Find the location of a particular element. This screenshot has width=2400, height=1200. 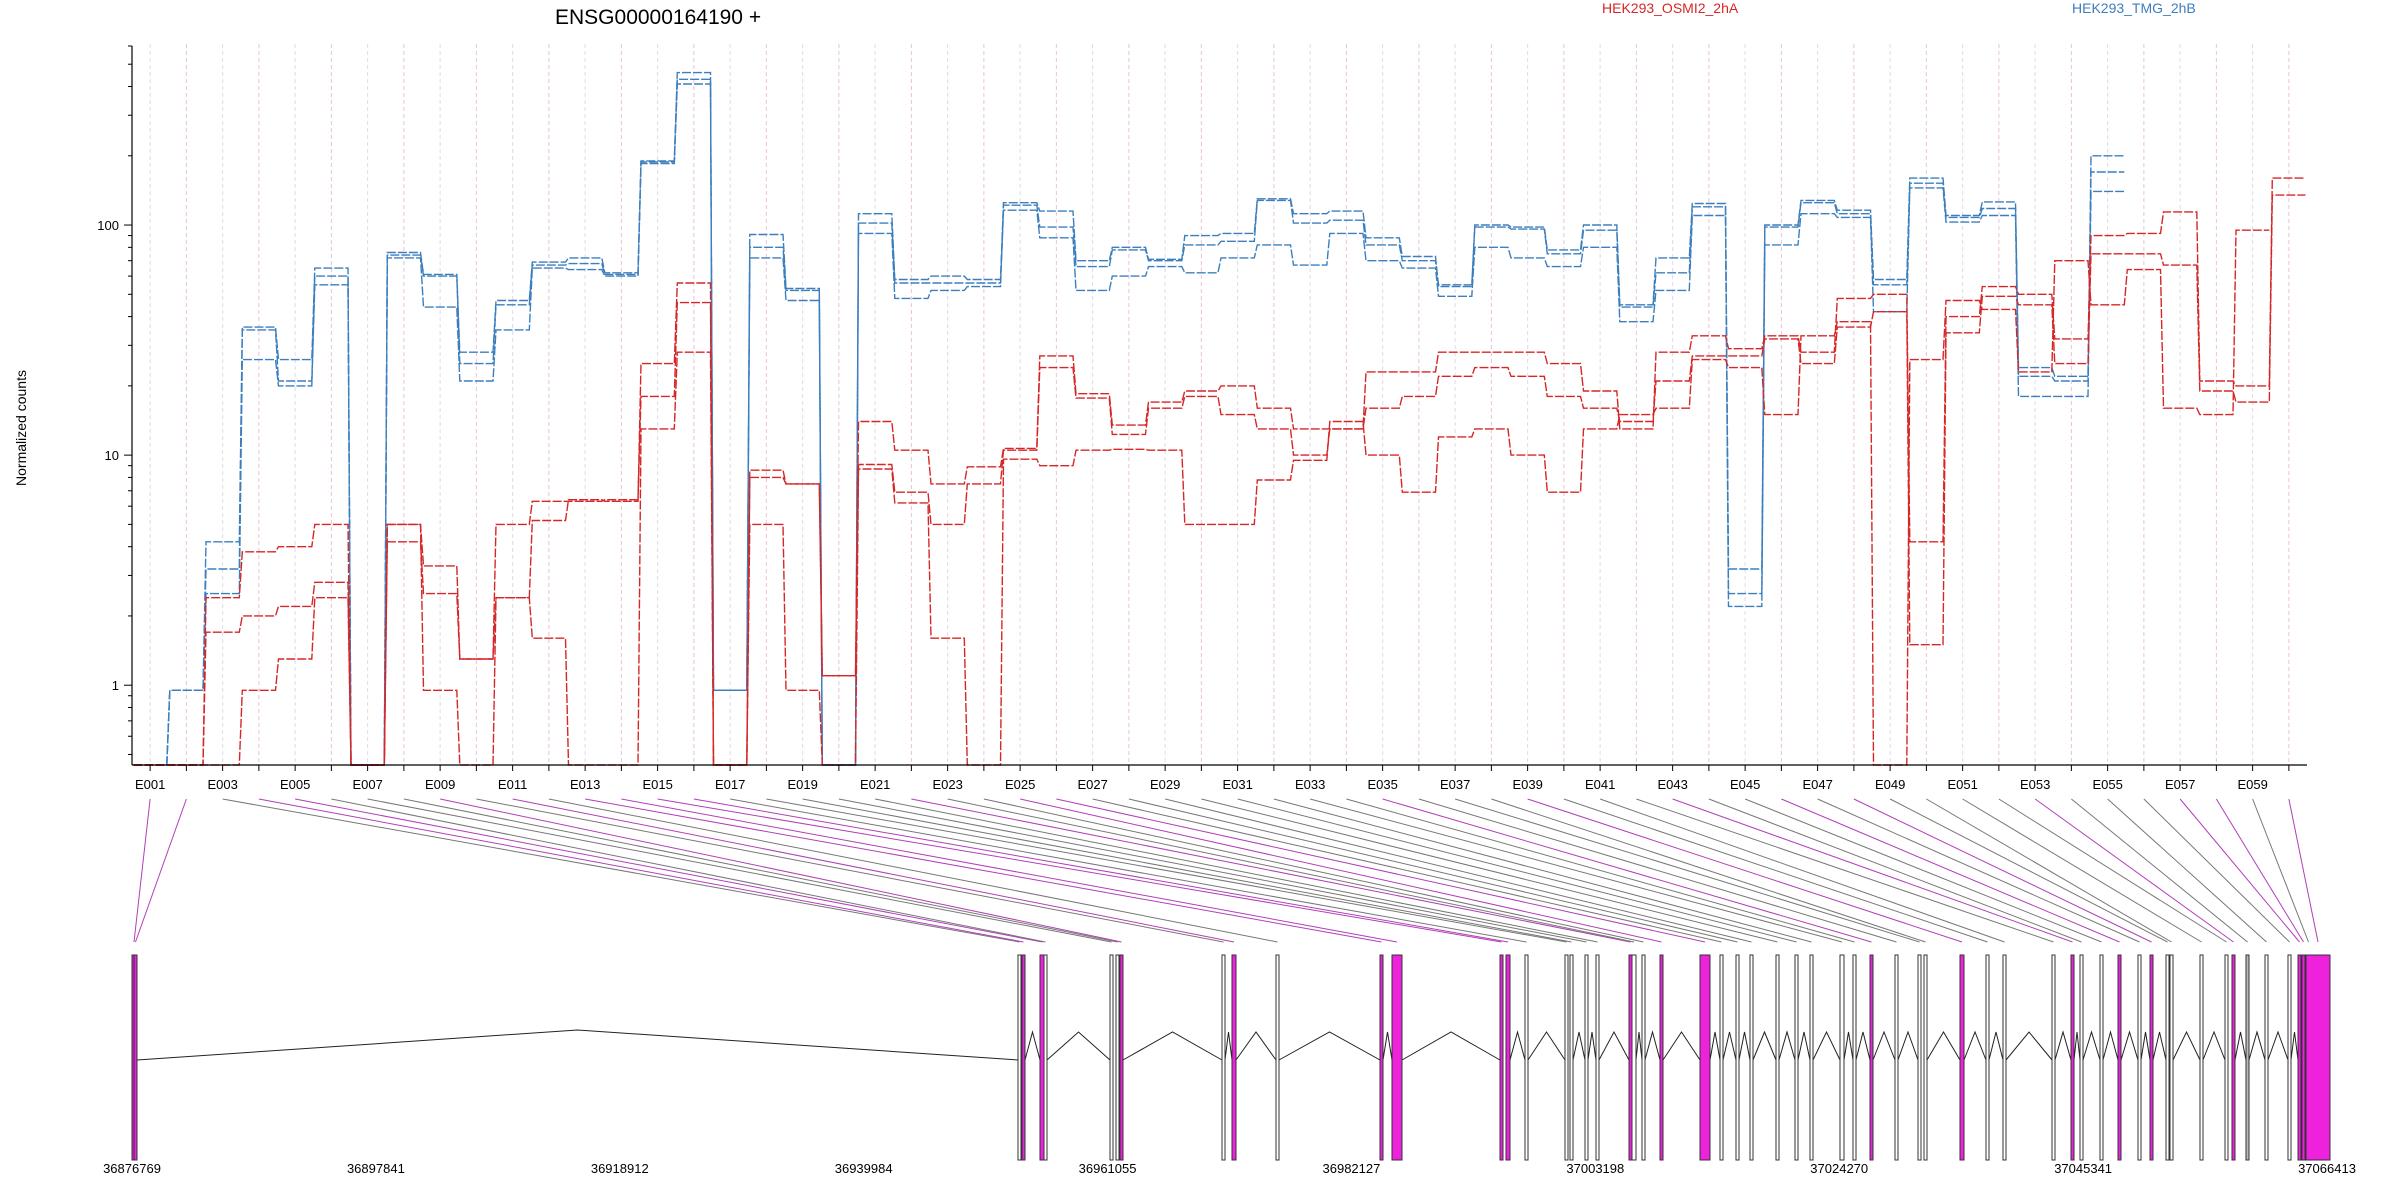

x-tick-label: E055 is located at coordinates (2107, 784).